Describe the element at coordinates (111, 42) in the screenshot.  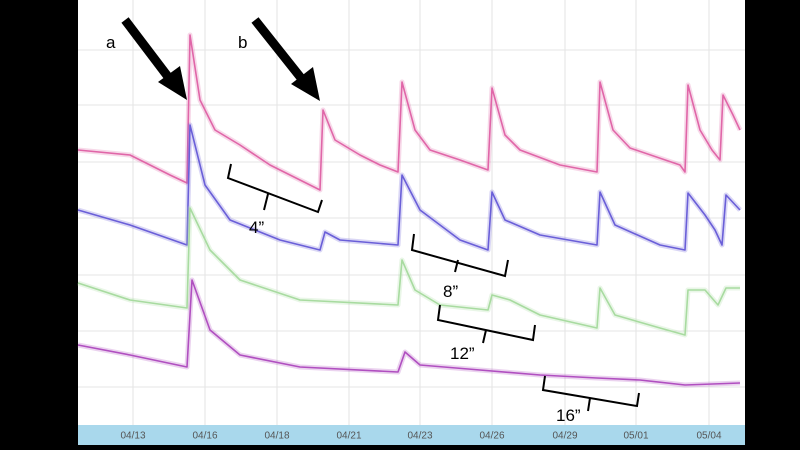
I see `annotation: a` at that location.